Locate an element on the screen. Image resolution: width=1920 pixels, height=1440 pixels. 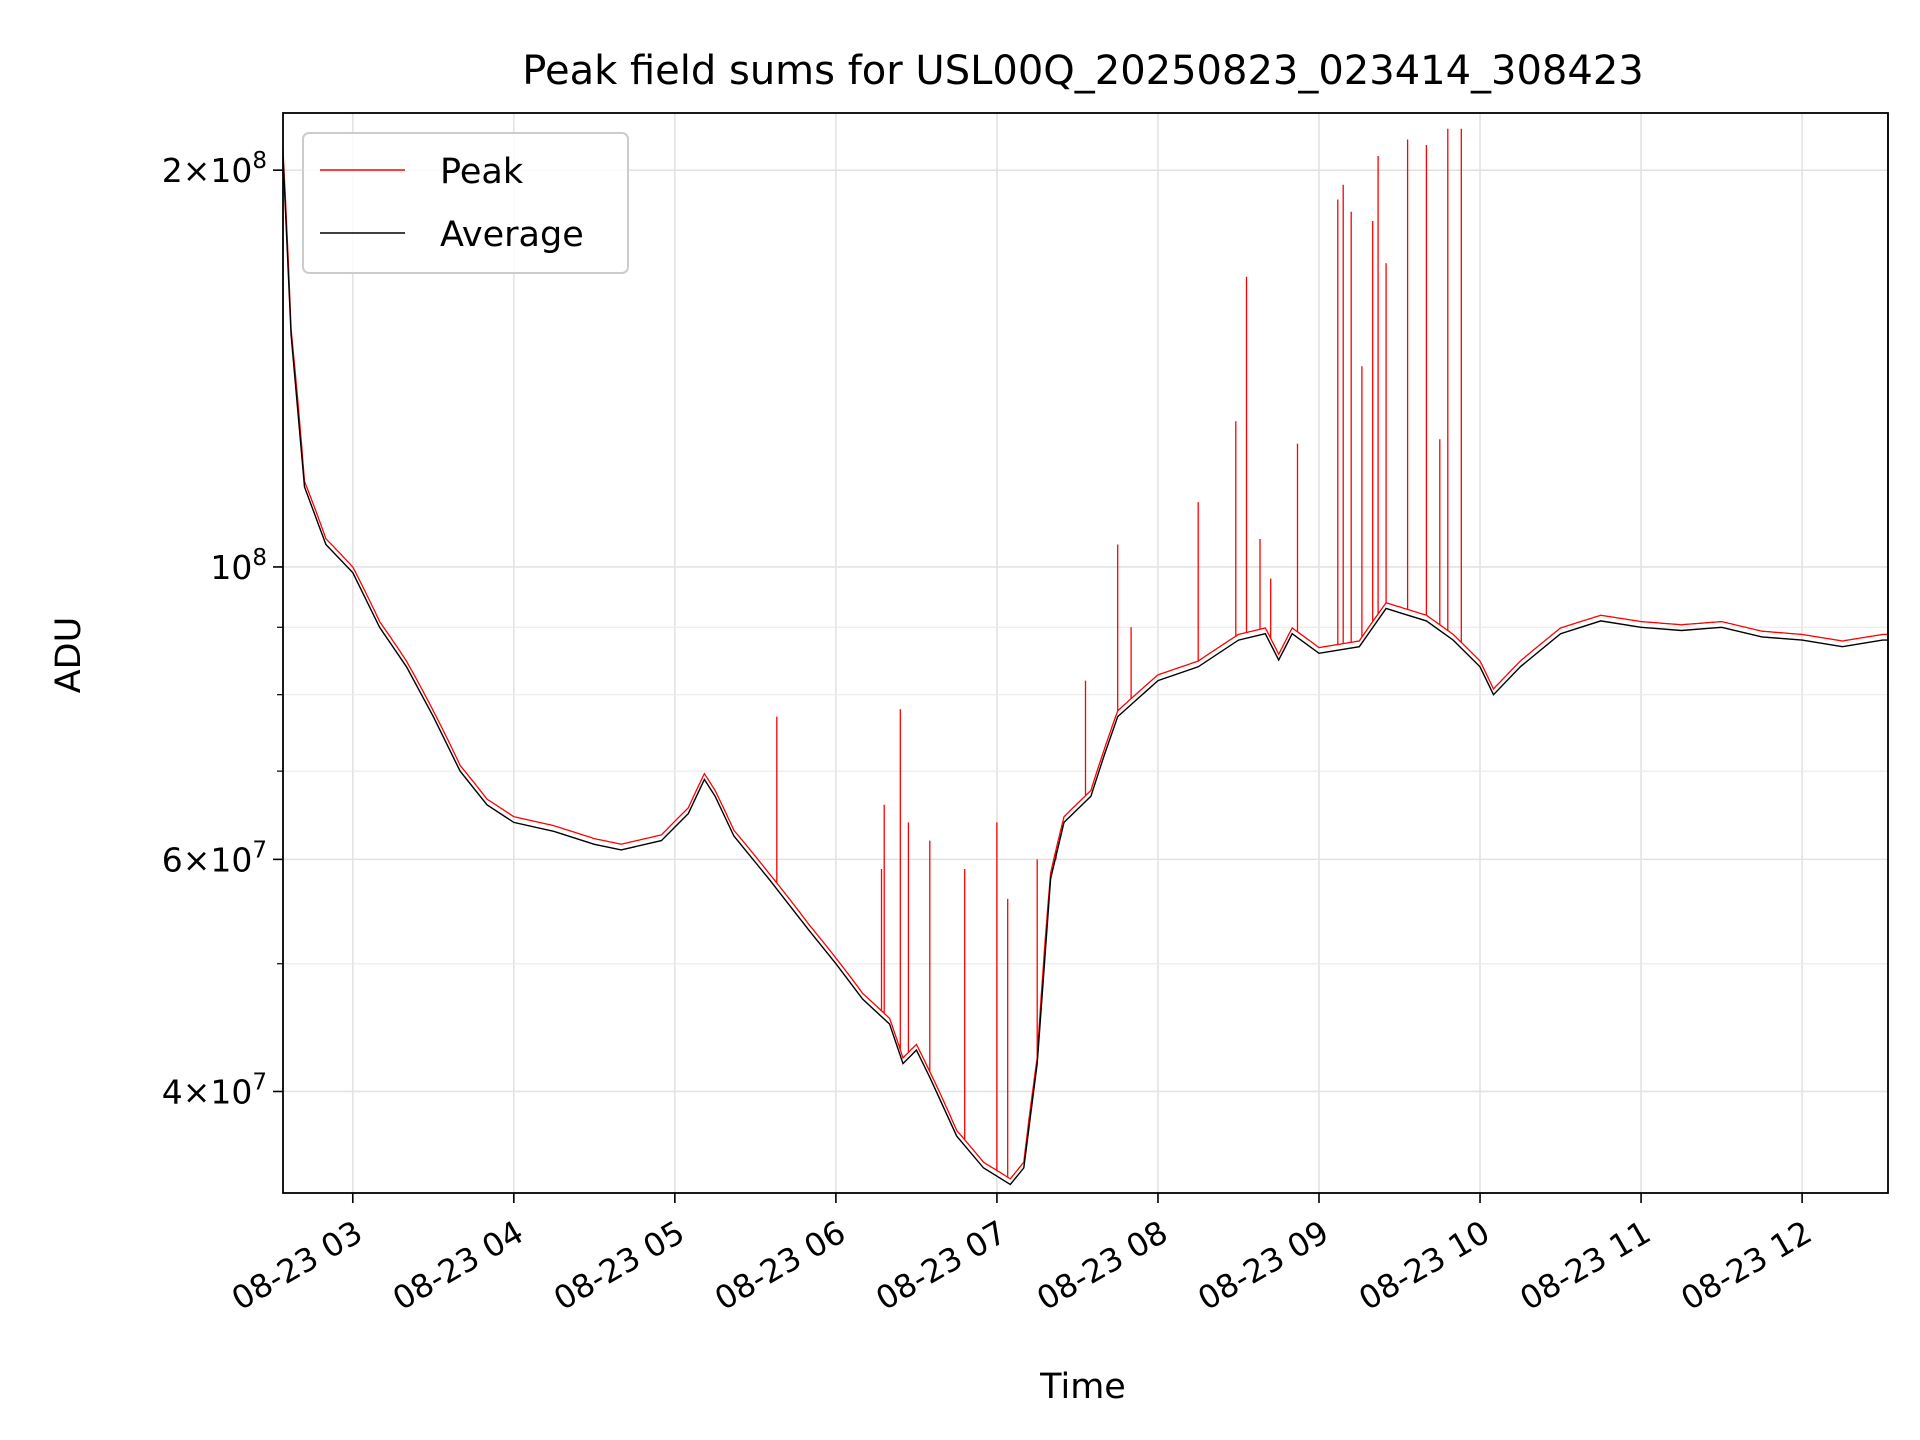
legend-peak-label: Peak is located at coordinates (482, 172).